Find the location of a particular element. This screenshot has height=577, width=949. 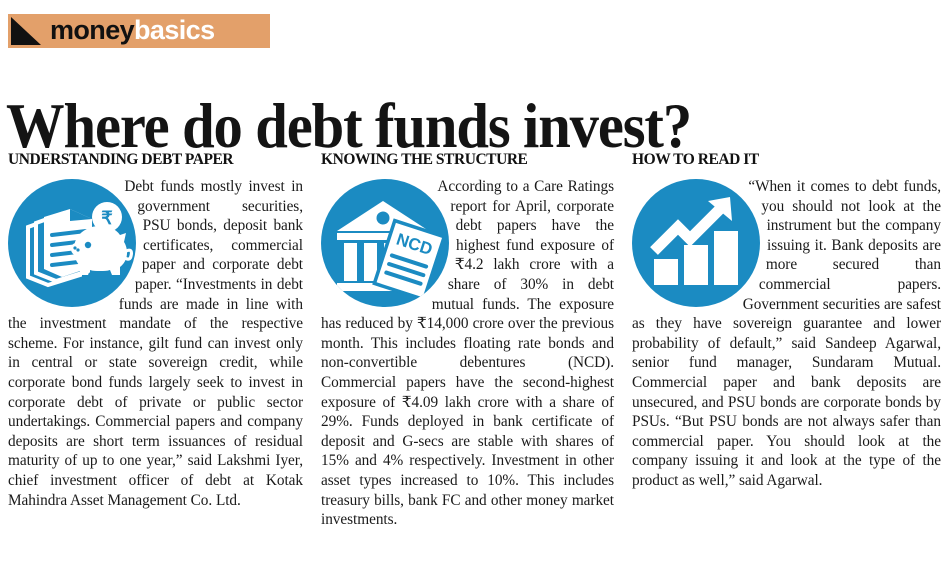

triangle-icon is located at coordinates (26, 31).